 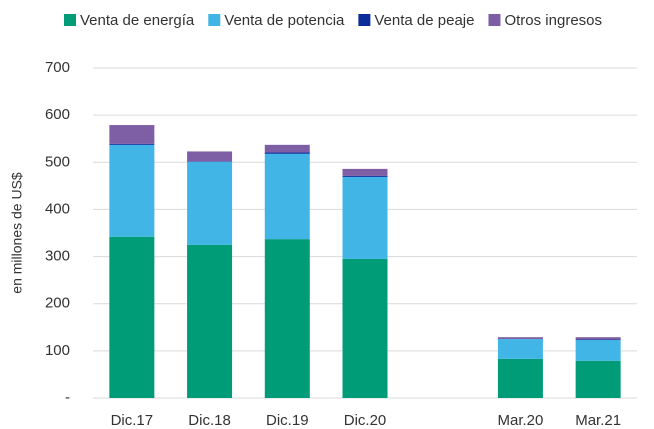 I want to click on x-tick-label: Mar.20, so click(x=520, y=420).